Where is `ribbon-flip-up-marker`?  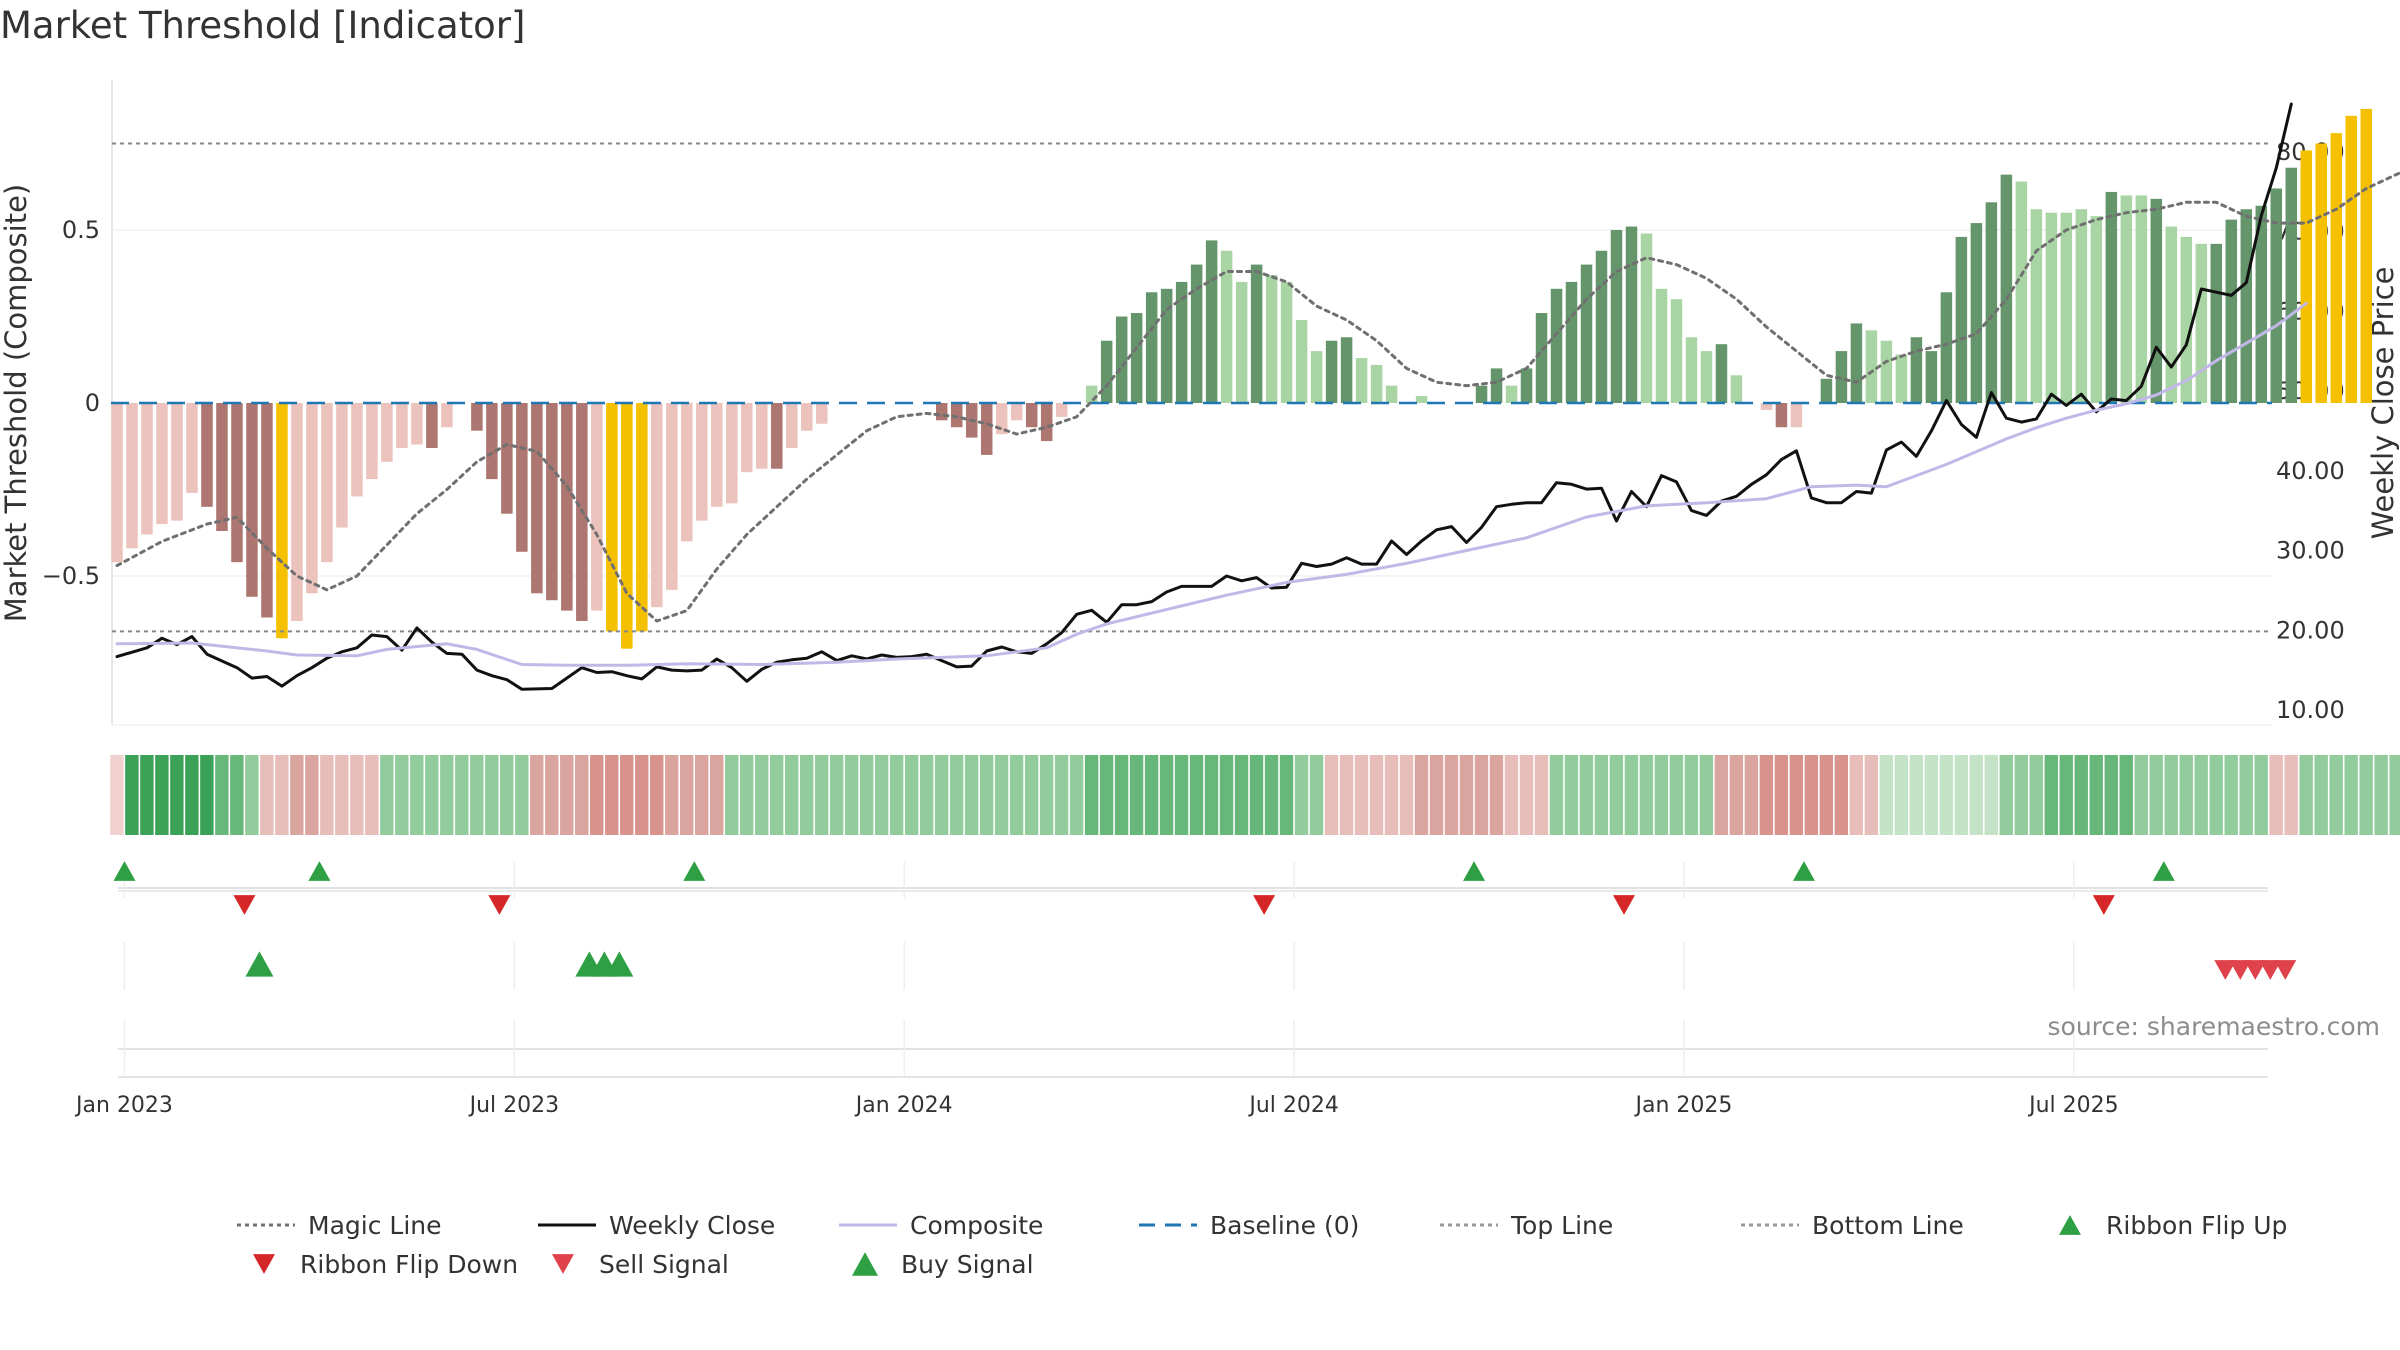 ribbon-flip-up-marker is located at coordinates (319, 871).